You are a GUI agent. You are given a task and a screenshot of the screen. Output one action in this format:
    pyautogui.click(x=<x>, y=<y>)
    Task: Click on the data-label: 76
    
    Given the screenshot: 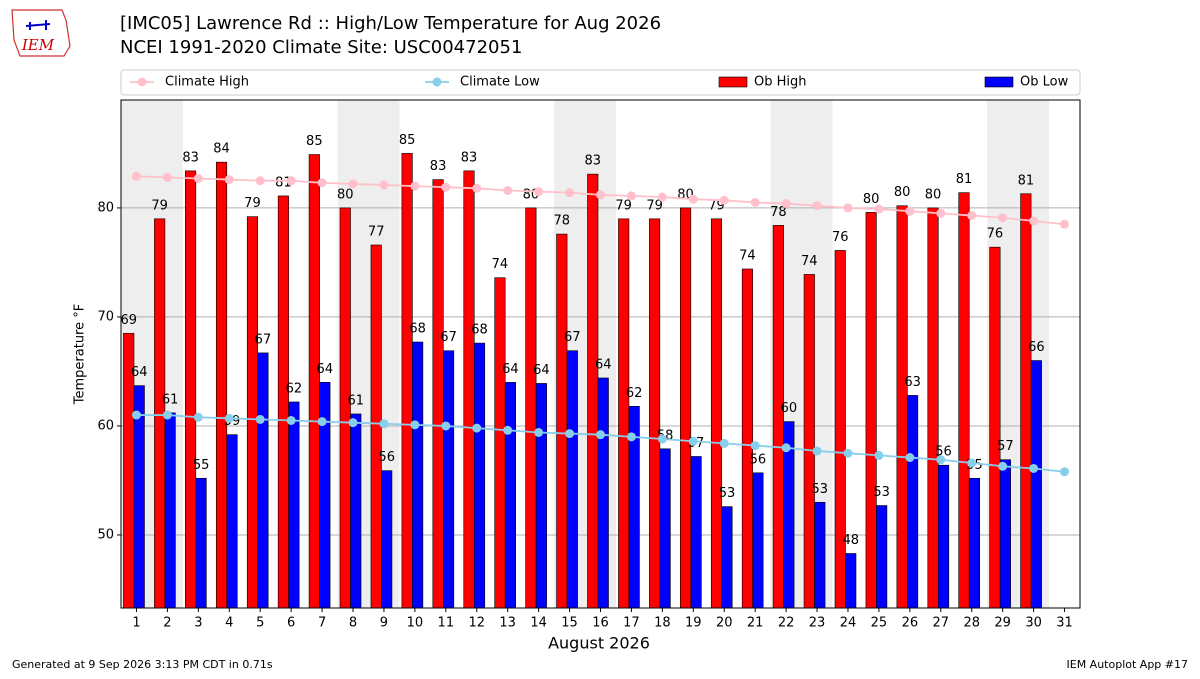 What is the action you would take?
    pyautogui.click(x=995, y=234)
    